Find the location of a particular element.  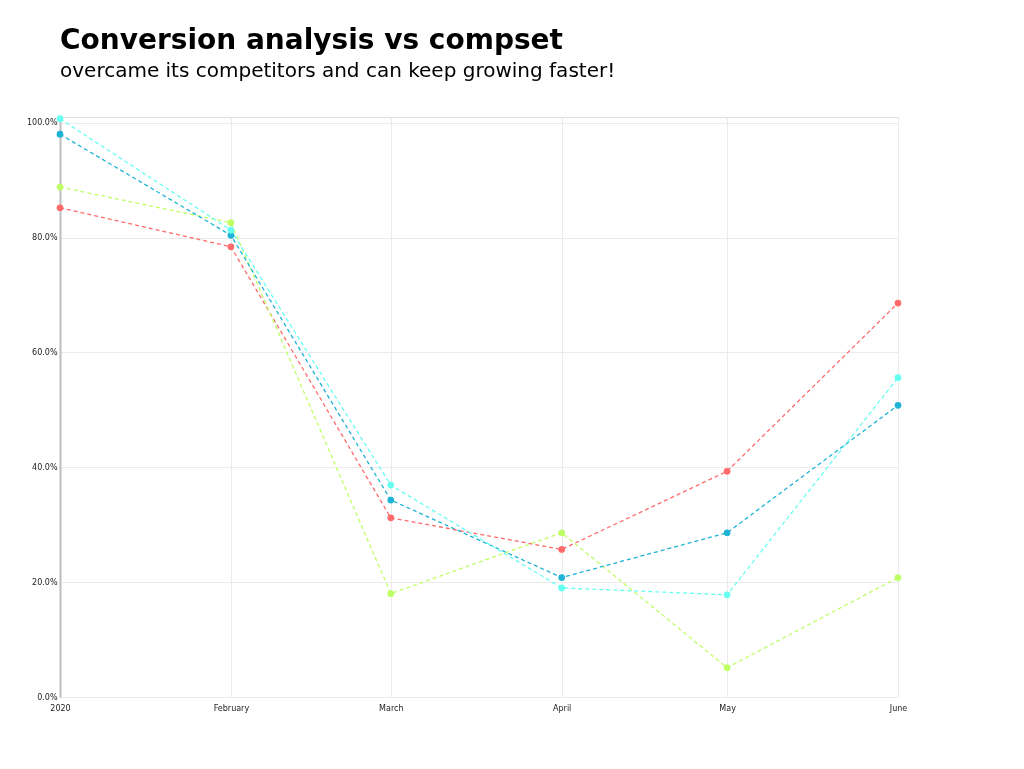

x-tick-label: March is located at coordinates (391, 708).